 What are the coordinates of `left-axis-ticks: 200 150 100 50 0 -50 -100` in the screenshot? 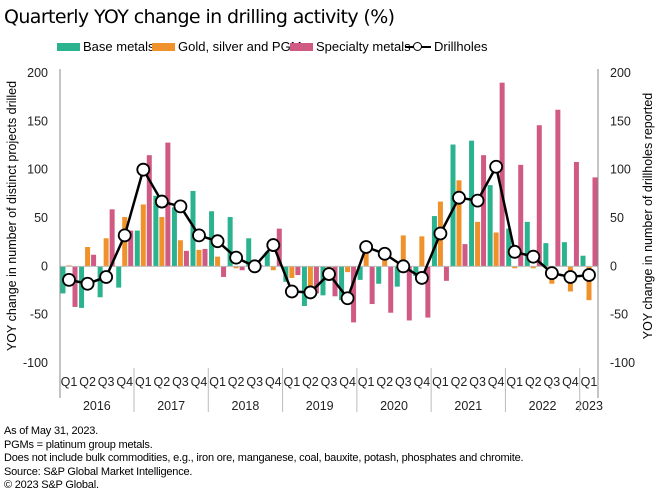 It's located at (35, 218).